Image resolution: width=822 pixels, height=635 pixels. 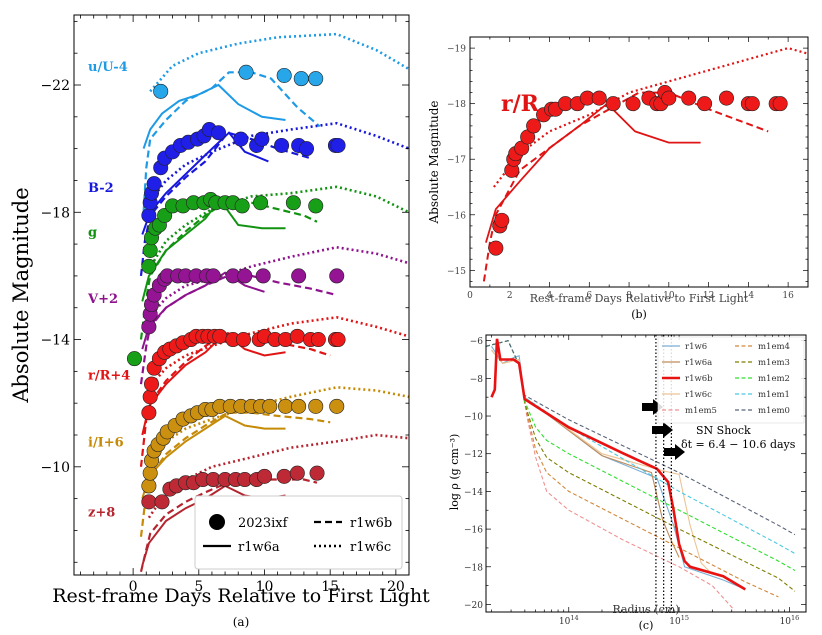 I want to click on y-tick-label: −14, so click(x=473, y=493).